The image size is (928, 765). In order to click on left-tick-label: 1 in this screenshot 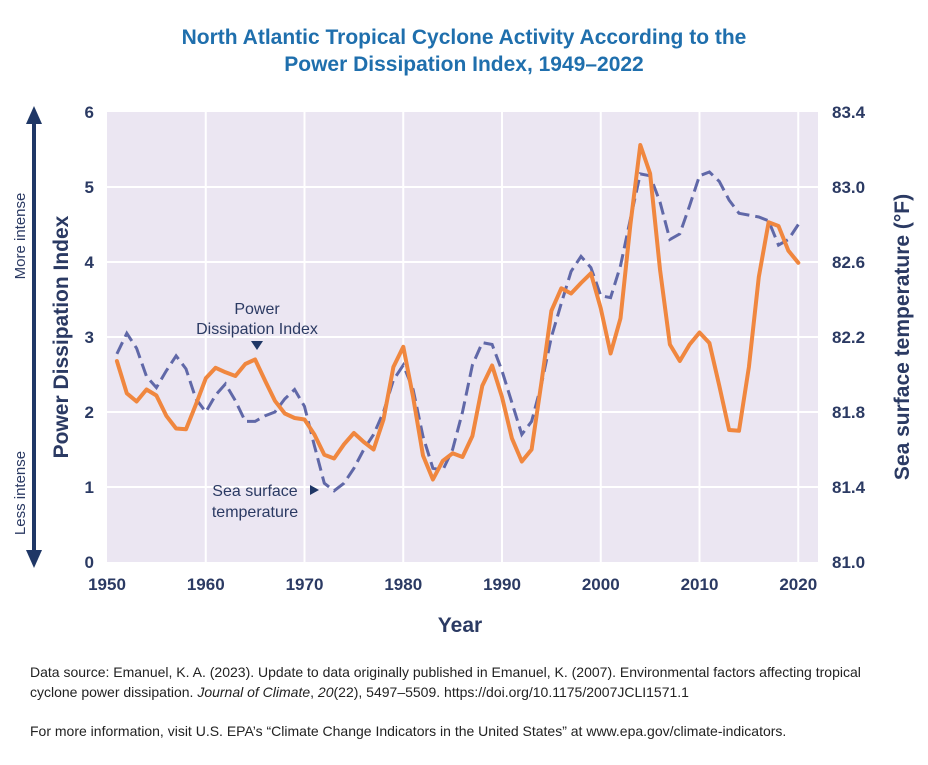, I will do `click(89, 487)`.